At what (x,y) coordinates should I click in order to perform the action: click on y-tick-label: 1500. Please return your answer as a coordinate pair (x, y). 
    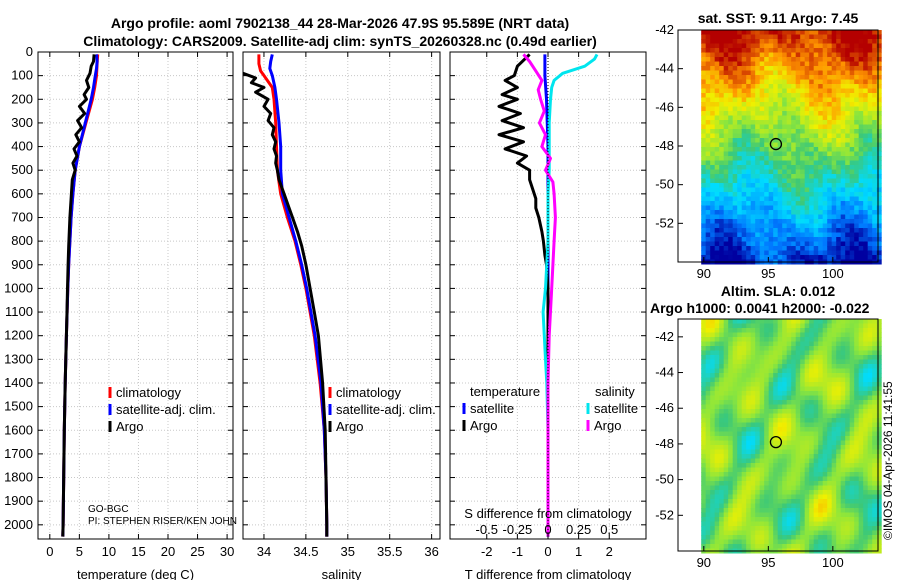
    Looking at the image, I should click on (18, 406).